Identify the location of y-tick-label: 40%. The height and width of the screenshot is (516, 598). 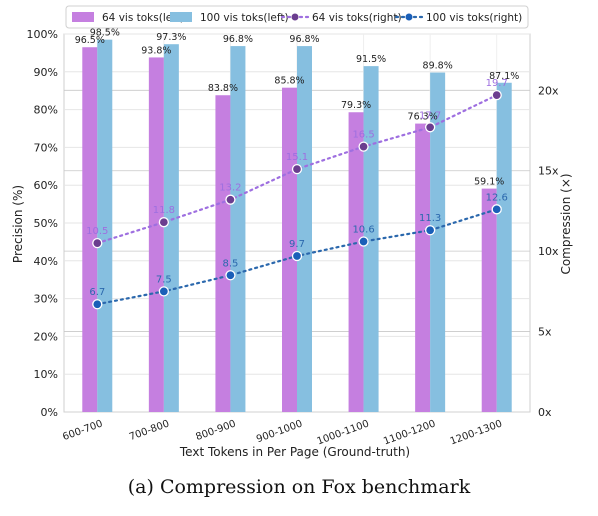
(46, 261).